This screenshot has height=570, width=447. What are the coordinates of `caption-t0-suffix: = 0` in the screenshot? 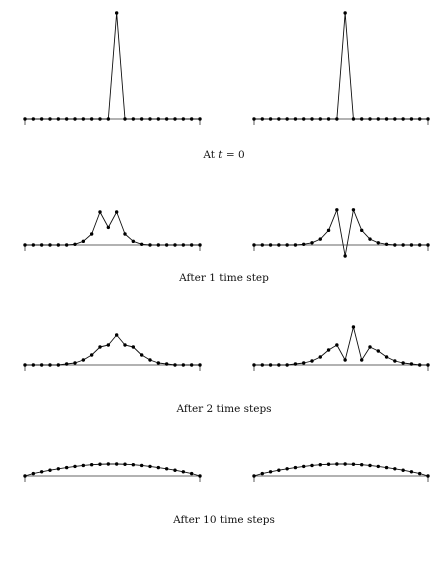 It's located at (234, 155).